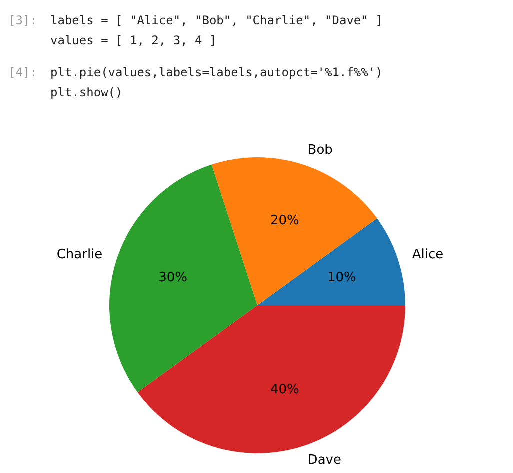 This screenshot has width=513, height=473. What do you see at coordinates (216, 21) in the screenshot?
I see `text: labels = [ "Alice", "Bob", "Charlie", "Dave" ]` at bounding box center [216, 21].